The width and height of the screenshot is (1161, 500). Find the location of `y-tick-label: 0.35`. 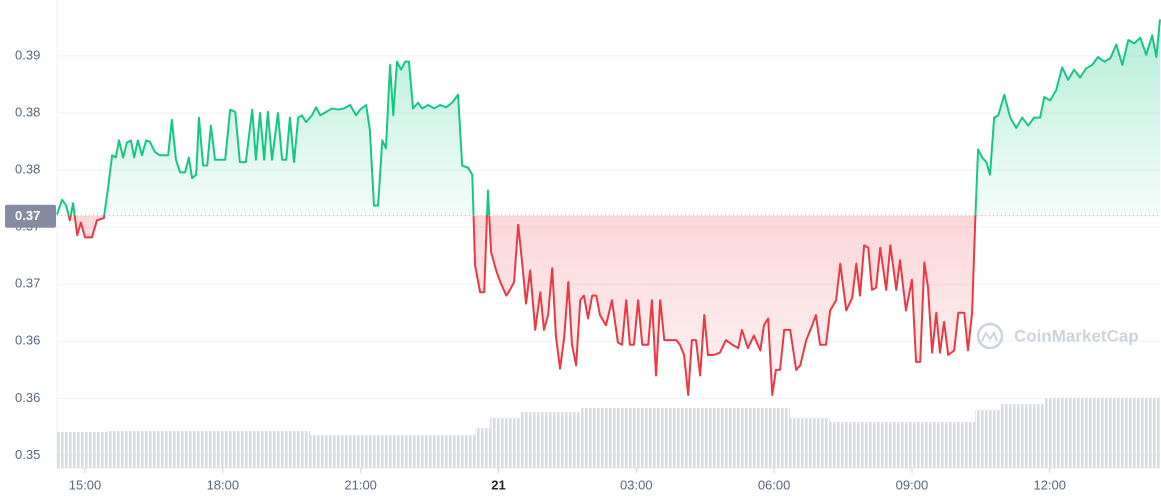

y-tick-label: 0.35 is located at coordinates (27, 454).